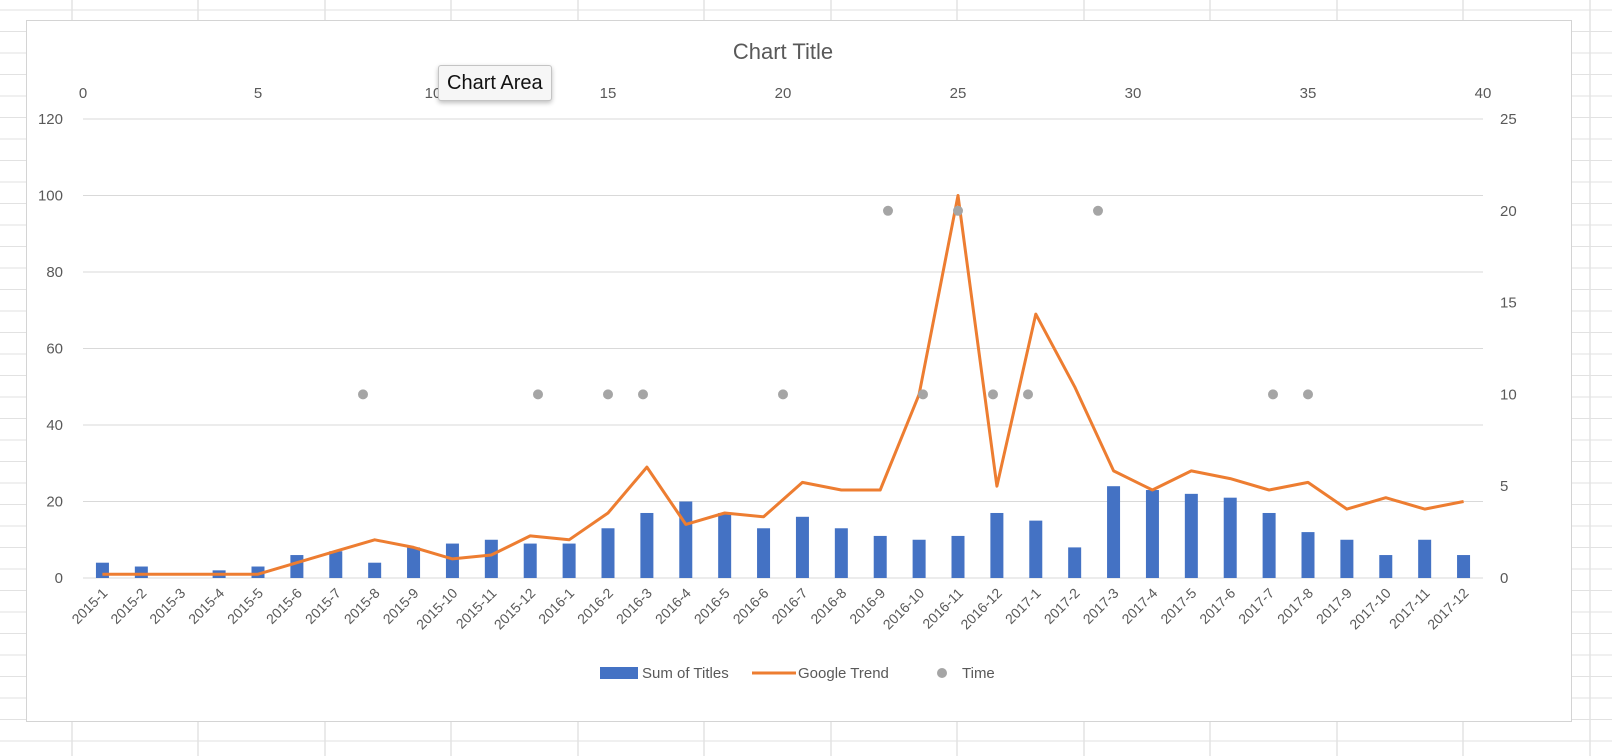 This screenshot has width=1612, height=756. I want to click on legend-label: Google Trend, so click(843, 673).